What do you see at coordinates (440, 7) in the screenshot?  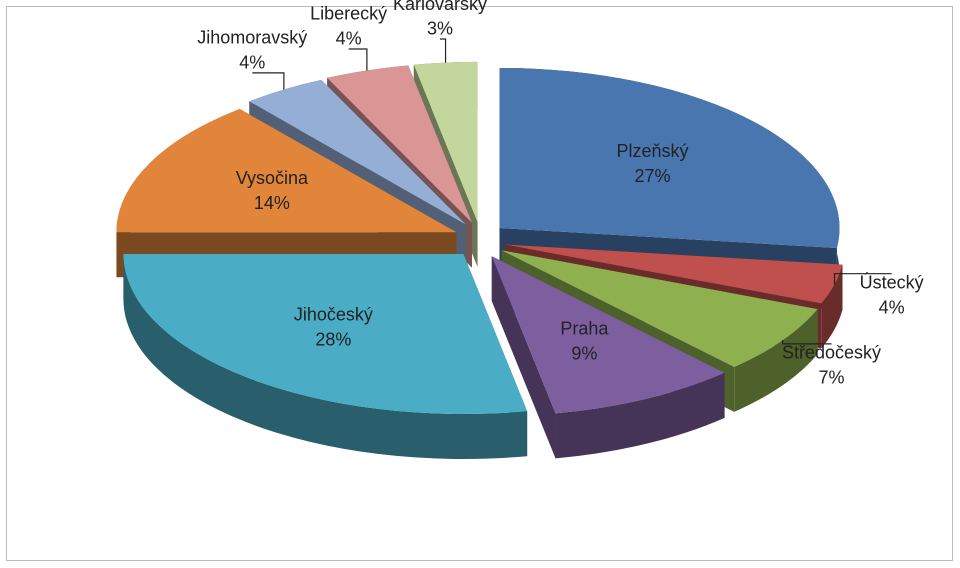 I see `slice-name: Karlovarský` at bounding box center [440, 7].